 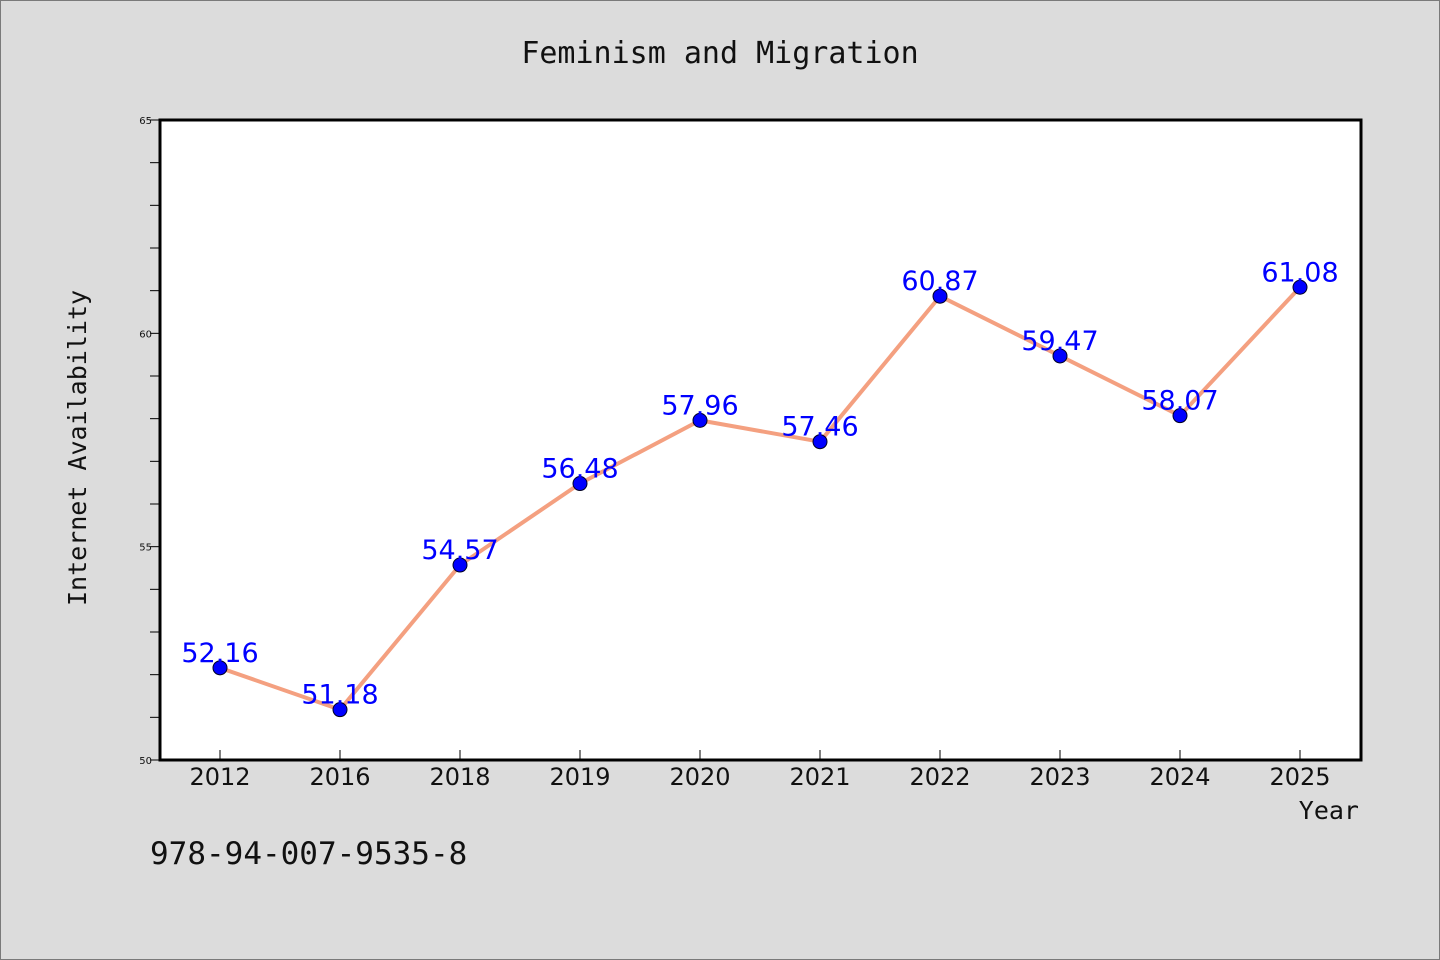 I want to click on x-tick-label: 2016, so click(x=339, y=777).